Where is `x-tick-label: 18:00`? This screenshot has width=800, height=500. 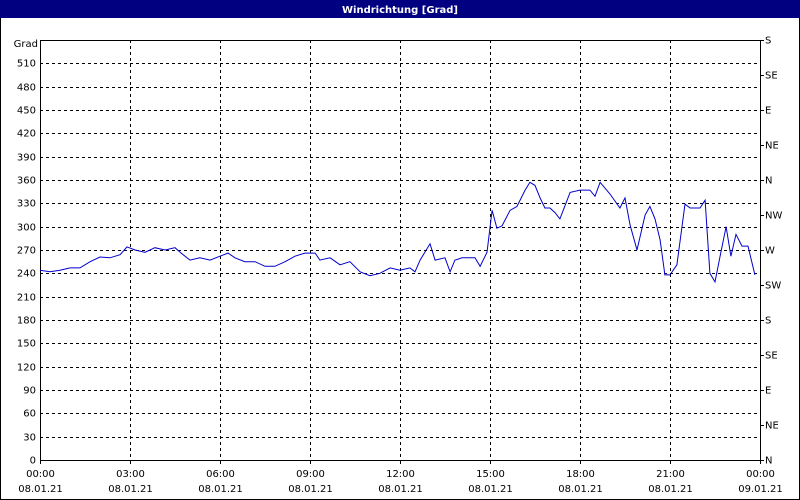
x-tick-label: 18:00 is located at coordinates (580, 474).